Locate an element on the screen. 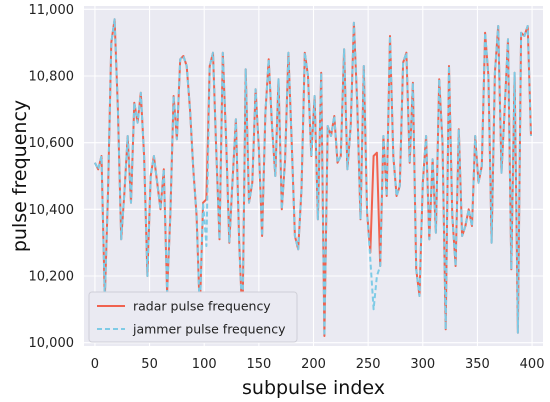 This screenshot has width=550, height=402. y-tick-label: 11,000 is located at coordinates (52, 10).